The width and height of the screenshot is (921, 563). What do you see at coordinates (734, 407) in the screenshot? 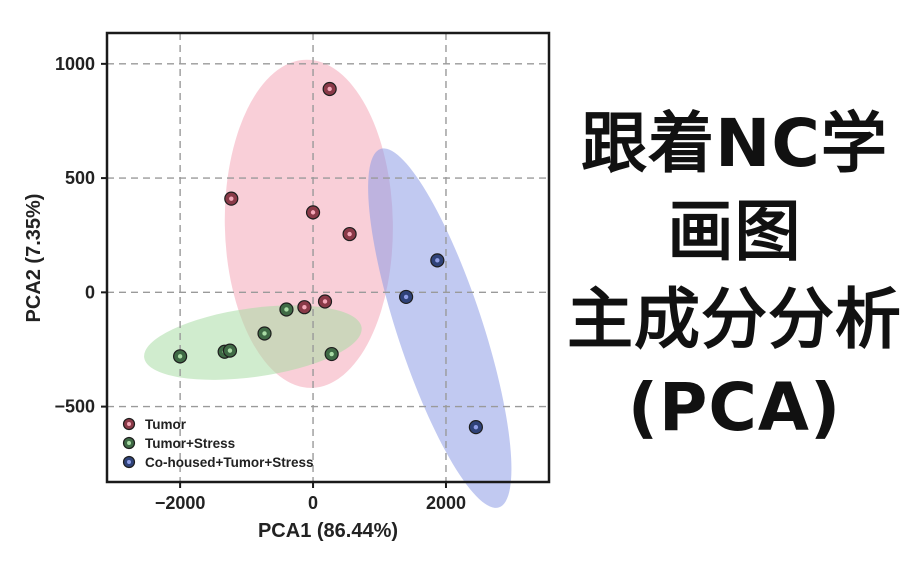
I see `headline-line-4: (PCA)` at bounding box center [734, 407].